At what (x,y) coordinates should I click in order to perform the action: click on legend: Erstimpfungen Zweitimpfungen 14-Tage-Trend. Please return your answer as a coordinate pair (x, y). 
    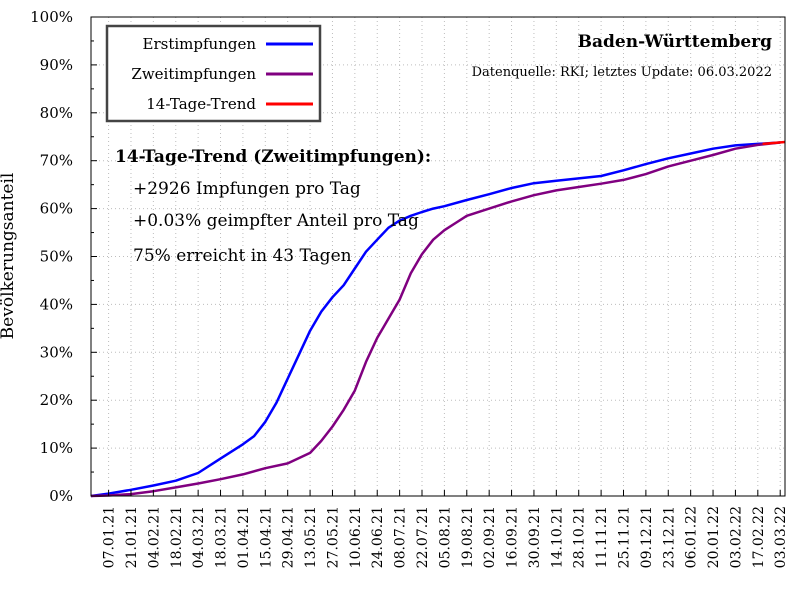
    Looking at the image, I should click on (213, 73).